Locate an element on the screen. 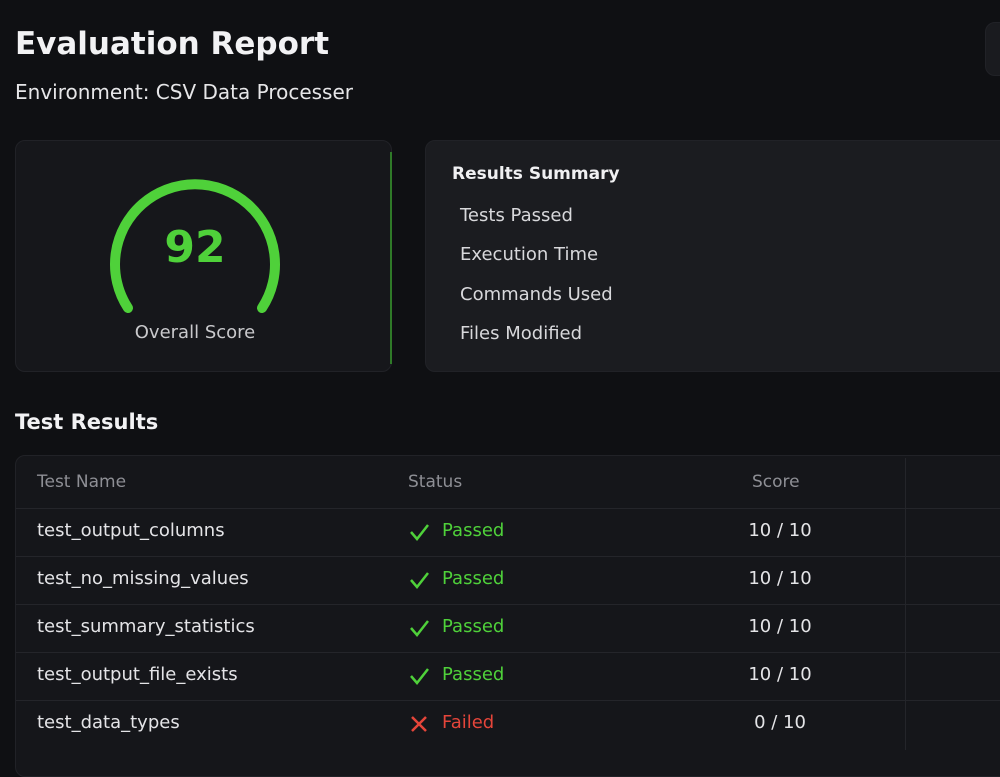  summary-item: Commands Used is located at coordinates (536, 294).